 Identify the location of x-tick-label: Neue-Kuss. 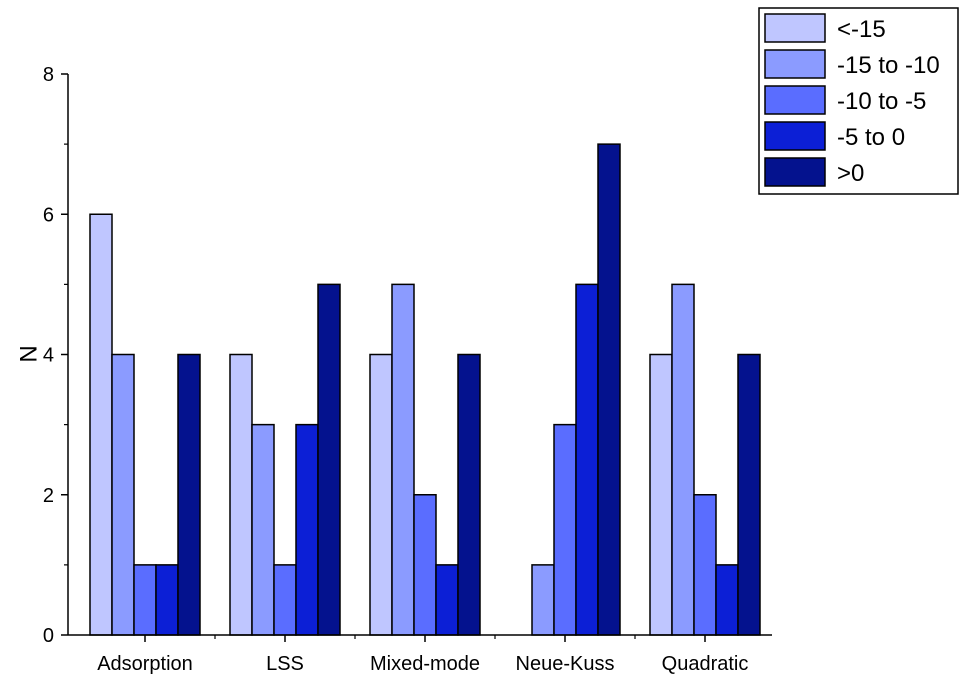
(565, 664).